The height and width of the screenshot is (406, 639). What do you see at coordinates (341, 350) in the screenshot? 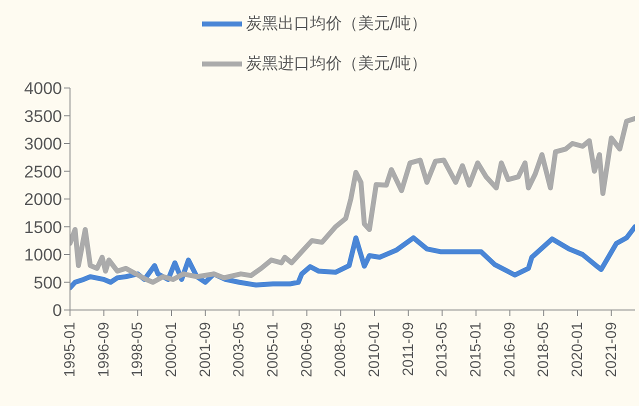
I see `x-tick-label: 2008-05` at bounding box center [341, 350].